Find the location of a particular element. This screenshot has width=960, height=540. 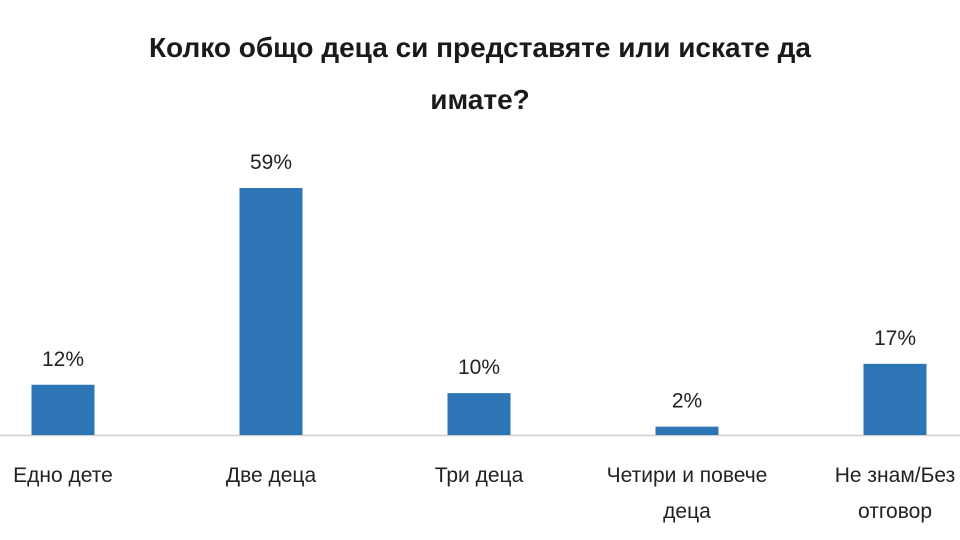

data-label: 59% is located at coordinates (271, 162).